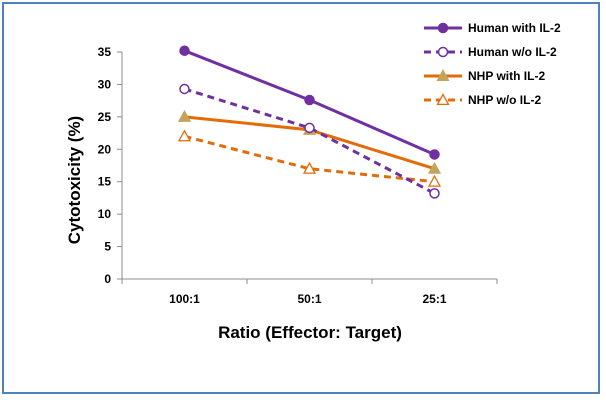 The width and height of the screenshot is (606, 400). I want to click on legend-label: Human w/o IL-2, so click(512, 52).